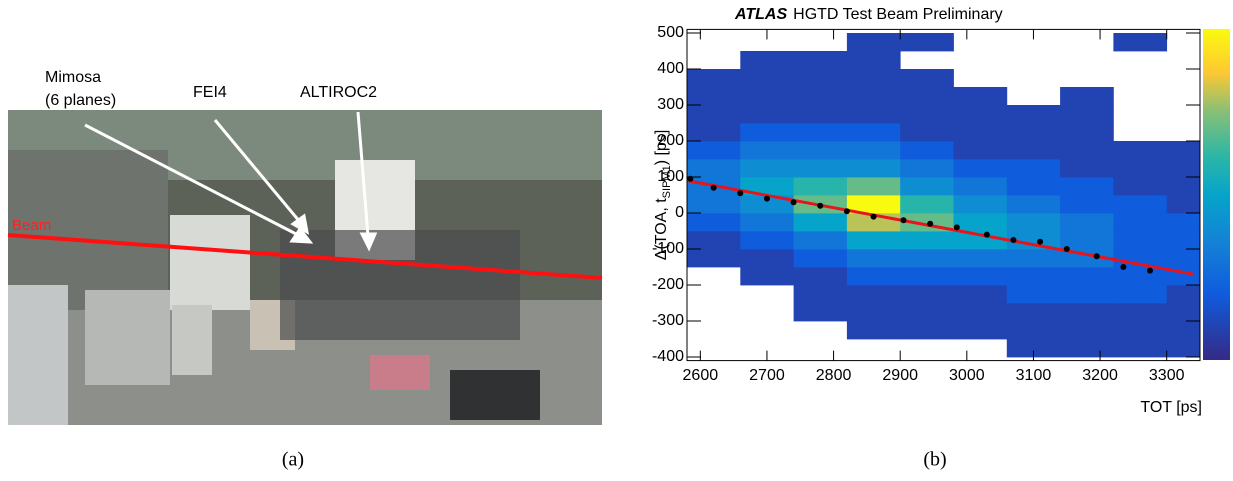 This screenshot has height=481, width=1233. I want to click on x-tick-label: 3200, so click(1100, 375).